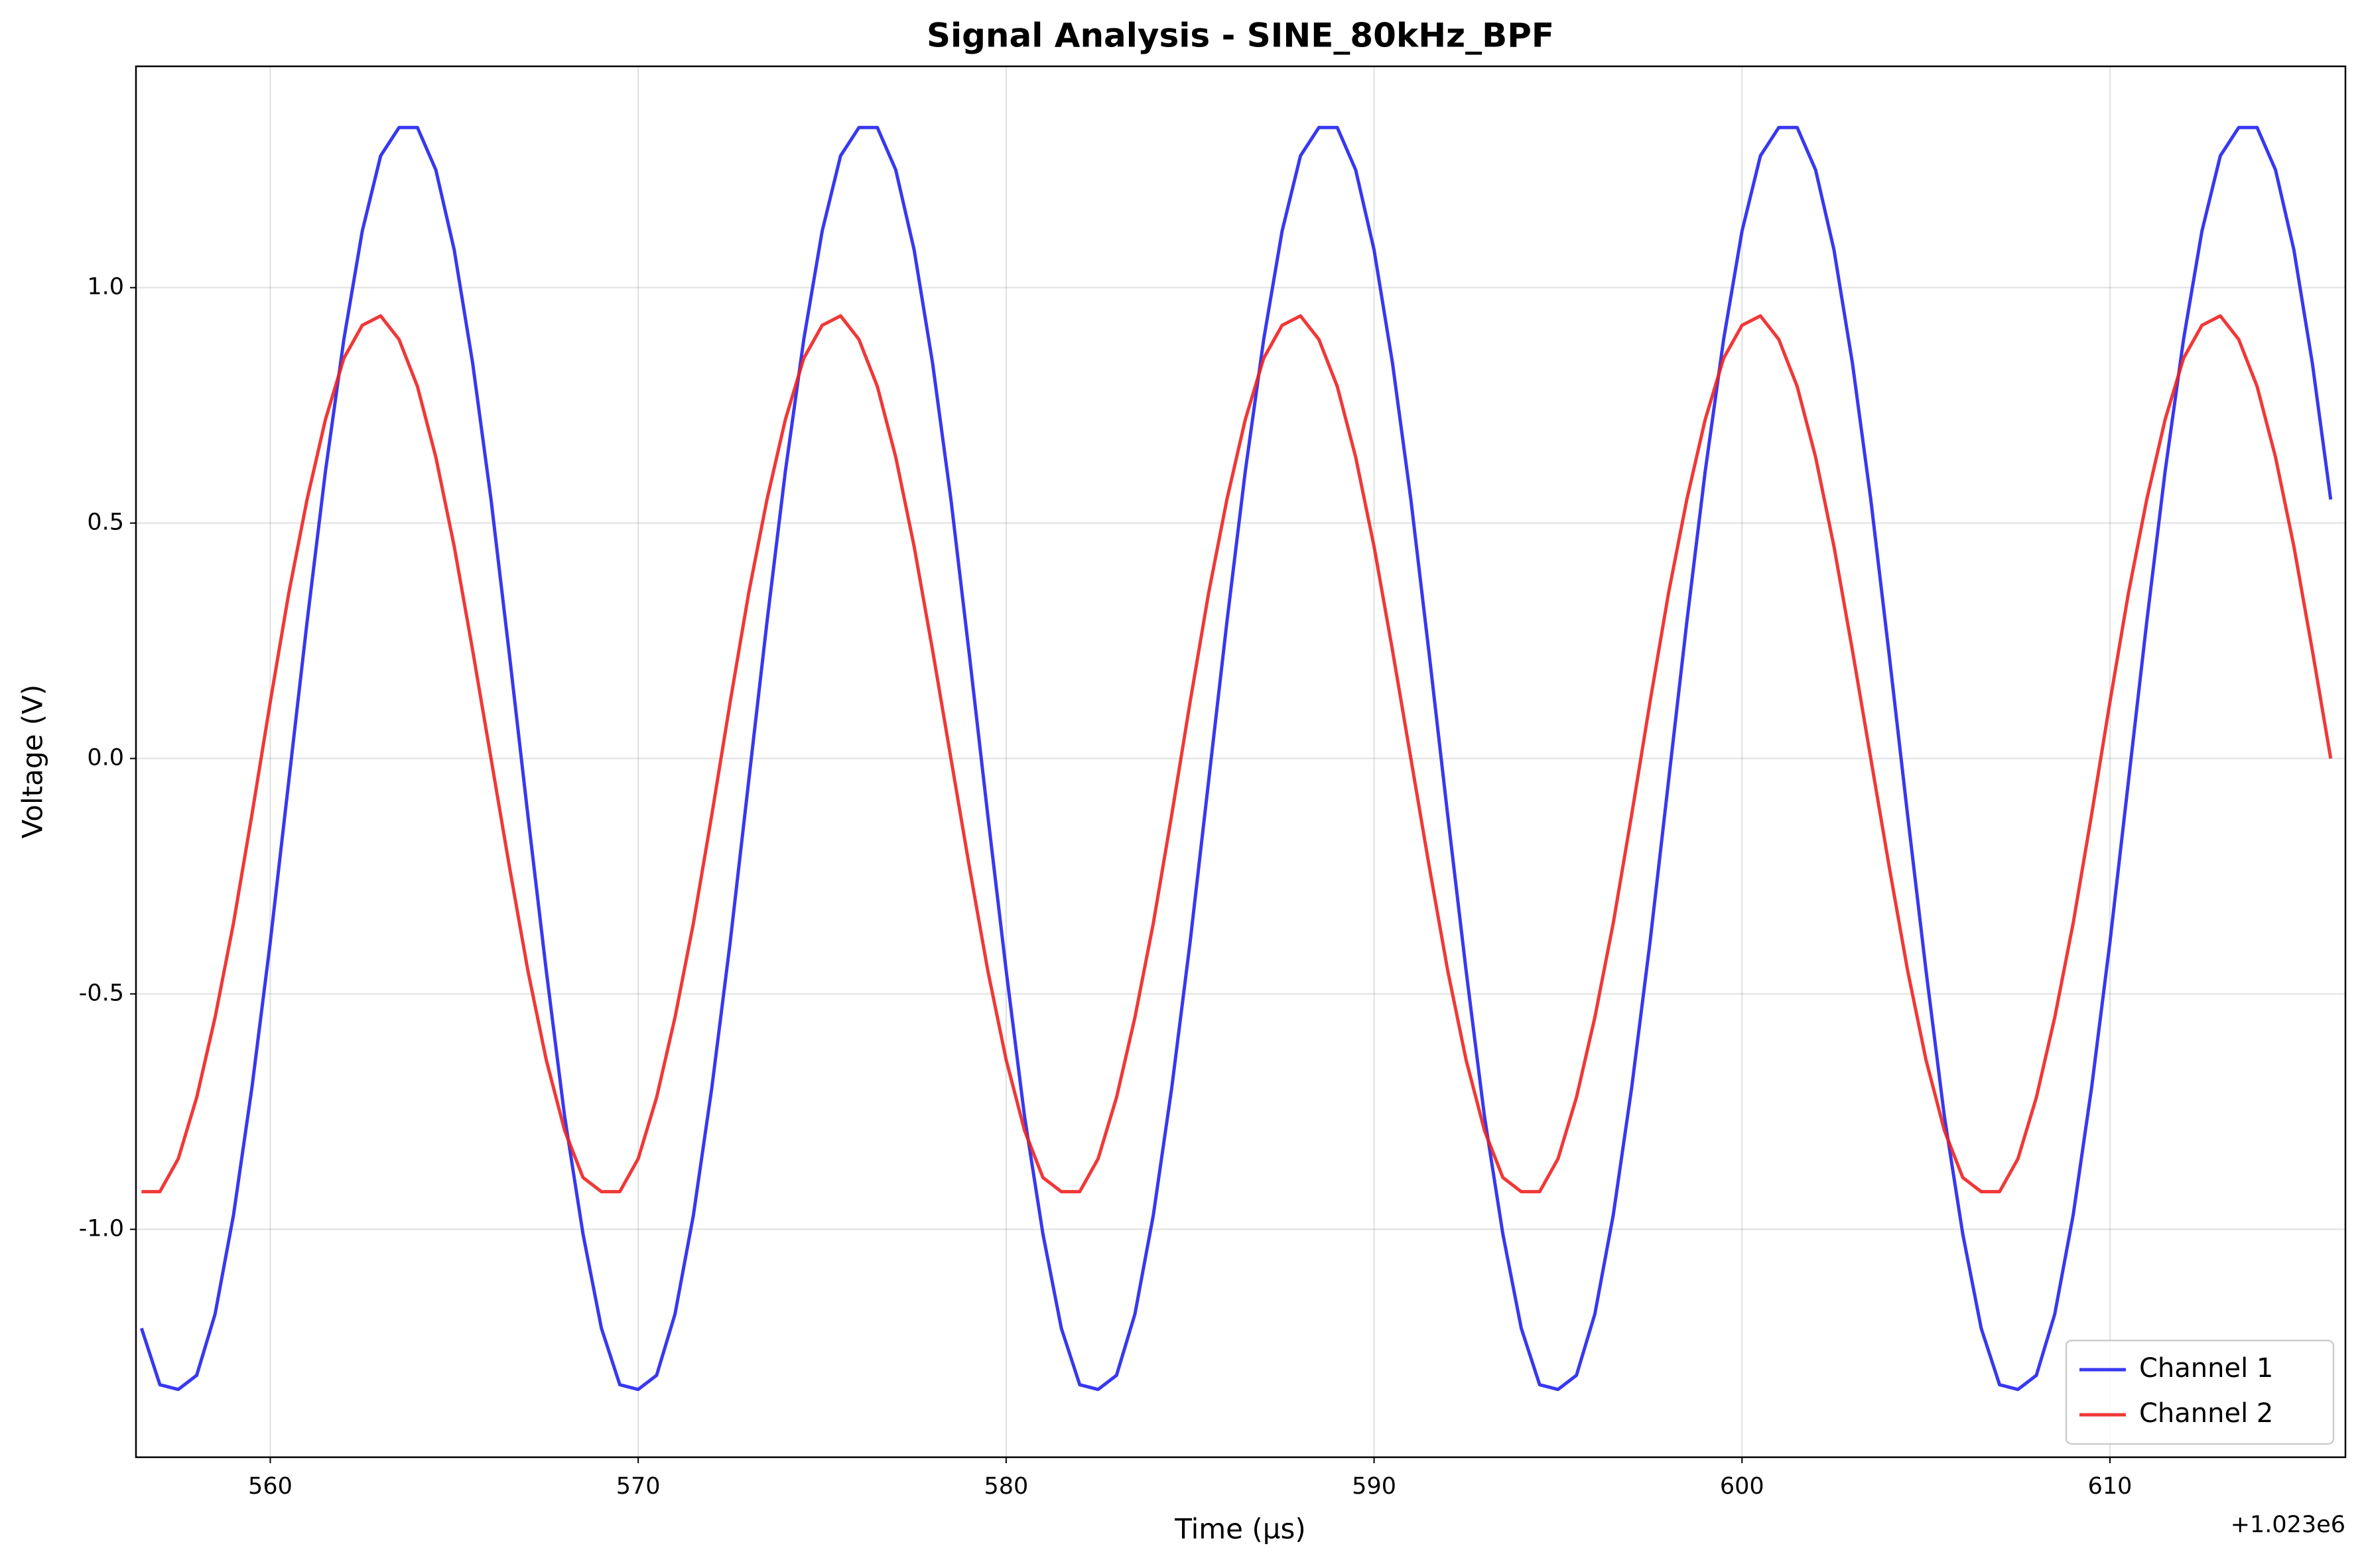 Image resolution: width=2364 pixels, height=1568 pixels. Describe the element at coordinates (101, 993) in the screenshot. I see `y-tick-label: -0.5` at that location.